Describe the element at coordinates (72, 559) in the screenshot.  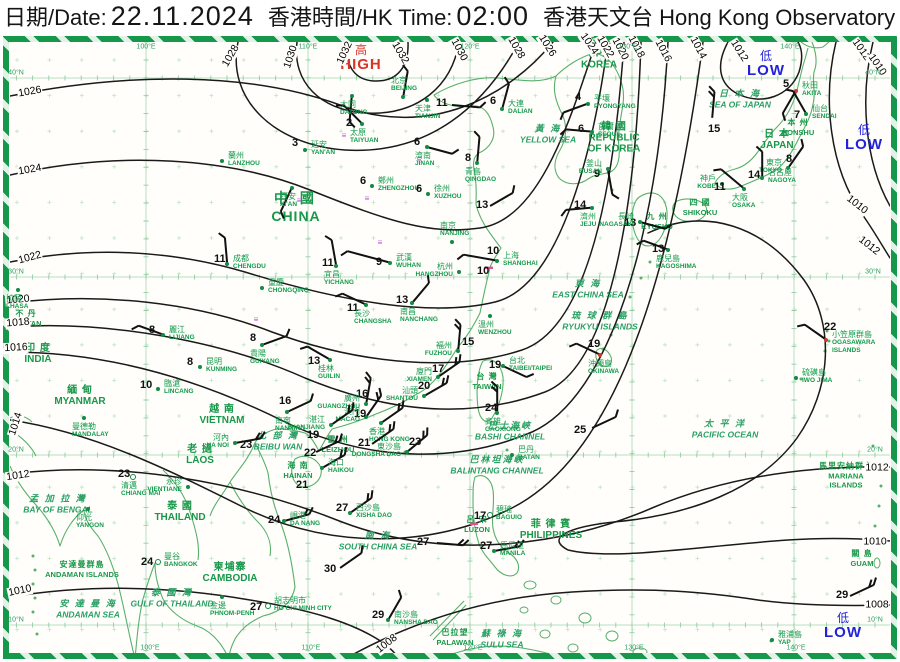
I see `coast-myanmar` at that location.